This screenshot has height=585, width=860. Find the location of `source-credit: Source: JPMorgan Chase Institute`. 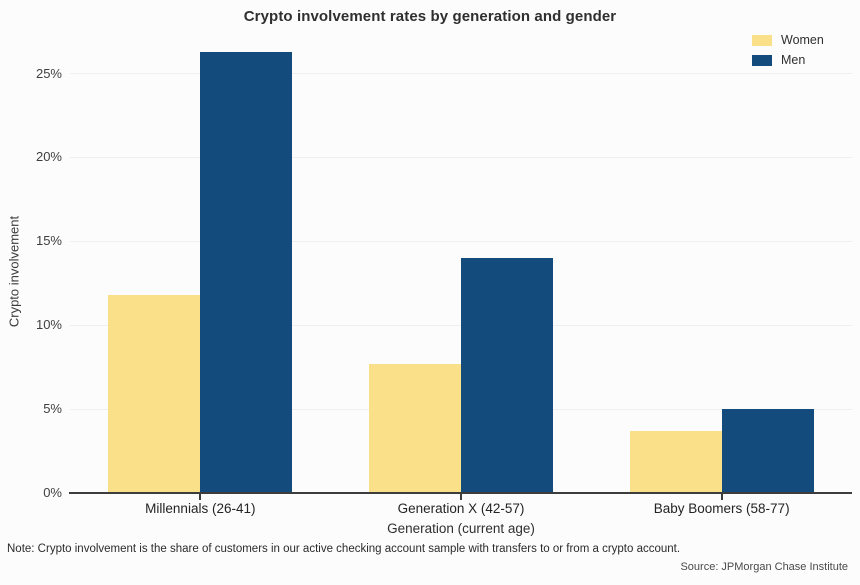

source-credit: Source: JPMorgan Chase Institute is located at coordinates (764, 567).